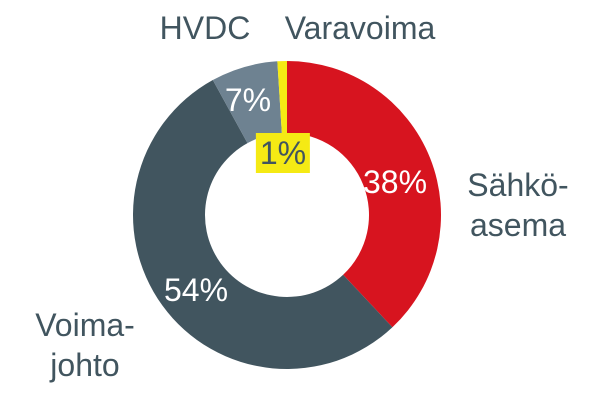 The image size is (589, 408). What do you see at coordinates (518, 205) in the screenshot?
I see `category-label: Sähkö- asema` at bounding box center [518, 205].